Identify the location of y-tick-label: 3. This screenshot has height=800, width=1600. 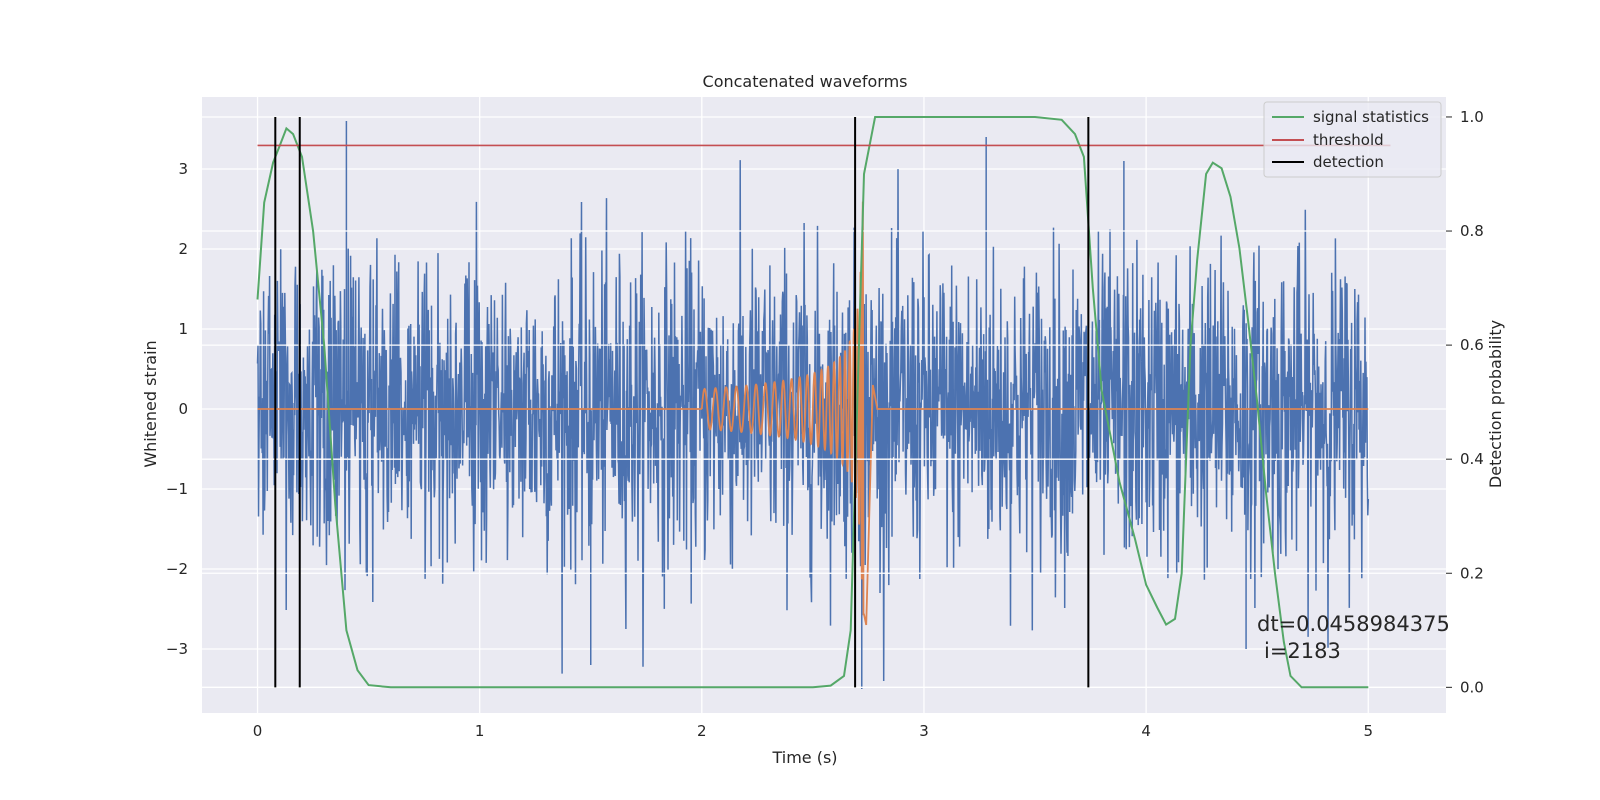
(183, 169).